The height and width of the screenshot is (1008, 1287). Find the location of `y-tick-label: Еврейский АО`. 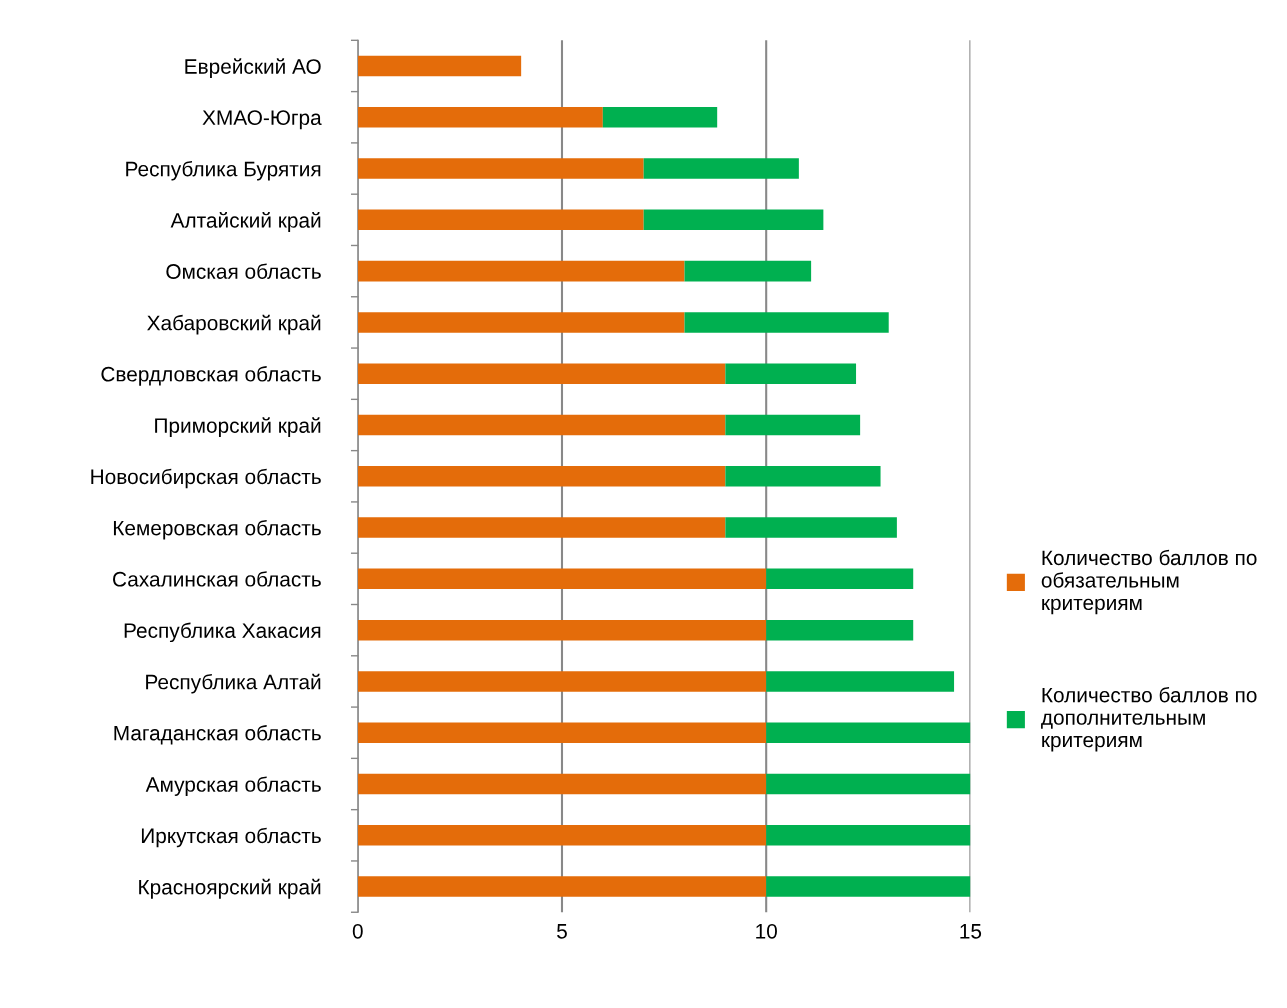

y-tick-label: Еврейский АО is located at coordinates (253, 68).